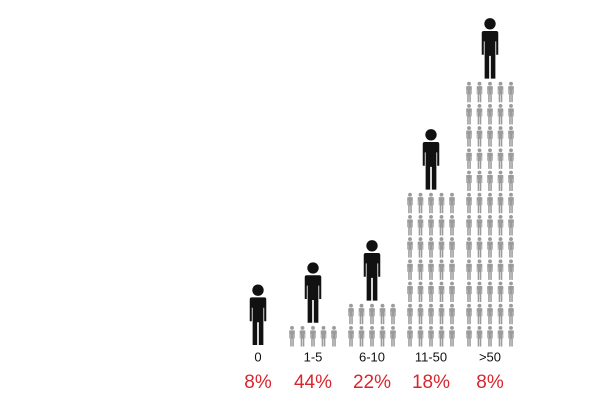 The width and height of the screenshot is (600, 400). What do you see at coordinates (431, 356) in the screenshot?
I see `category-label: 11-50` at bounding box center [431, 356].